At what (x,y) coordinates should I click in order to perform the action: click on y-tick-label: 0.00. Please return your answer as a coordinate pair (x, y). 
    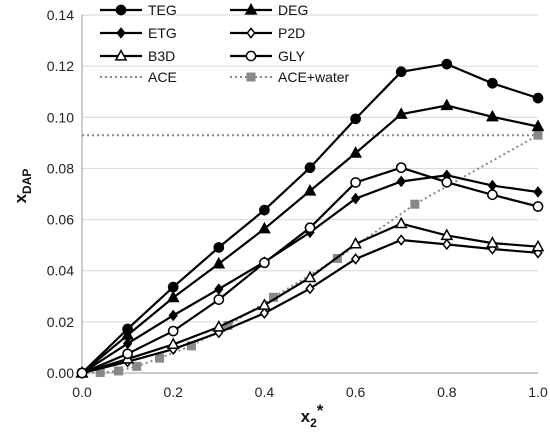
    Looking at the image, I should click on (60, 373).